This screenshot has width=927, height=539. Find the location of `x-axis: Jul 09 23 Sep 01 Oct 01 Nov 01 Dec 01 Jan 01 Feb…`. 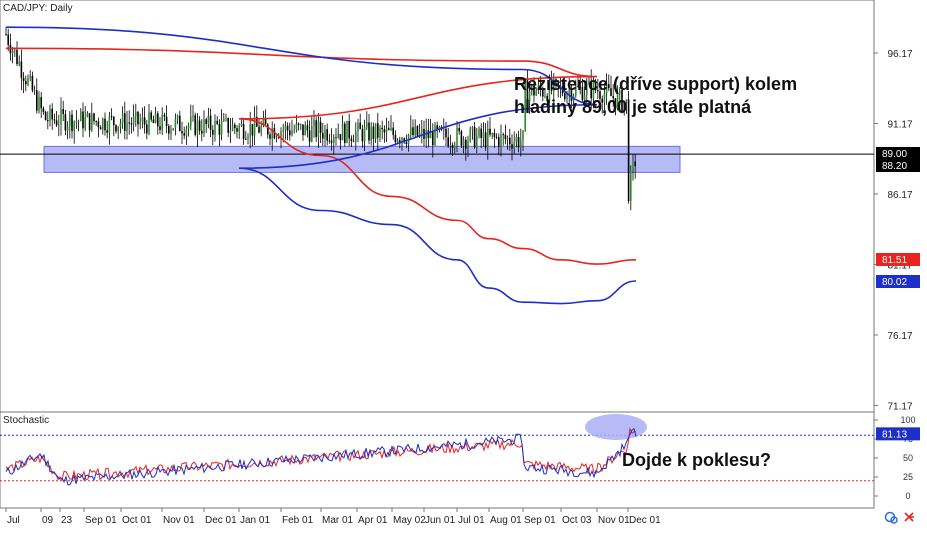

x-axis: Jul 09 23 Sep 01 Oct 01 Nov 01 Dec 01 Jan 01 Feb… is located at coordinates (333, 517).